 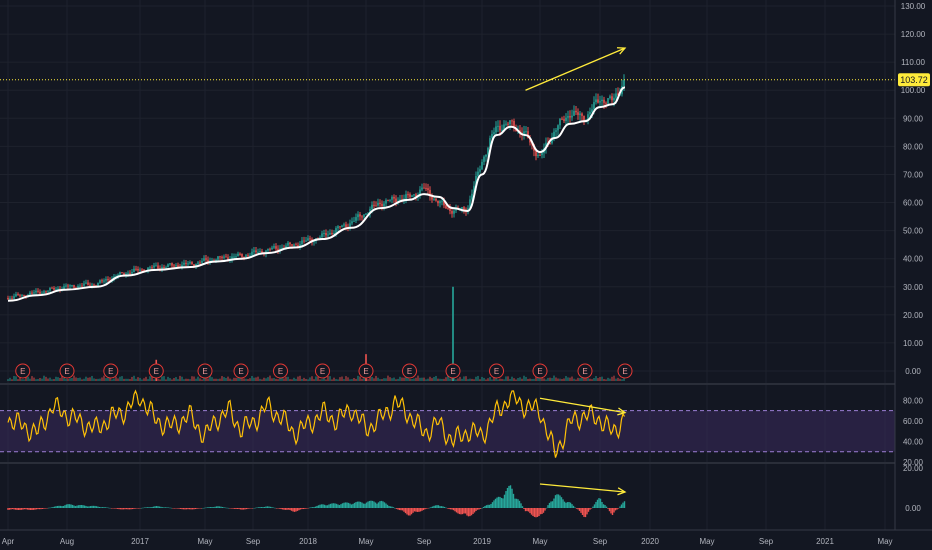 I want to click on price-trend-arrow-shape, so click(x=576, y=69).